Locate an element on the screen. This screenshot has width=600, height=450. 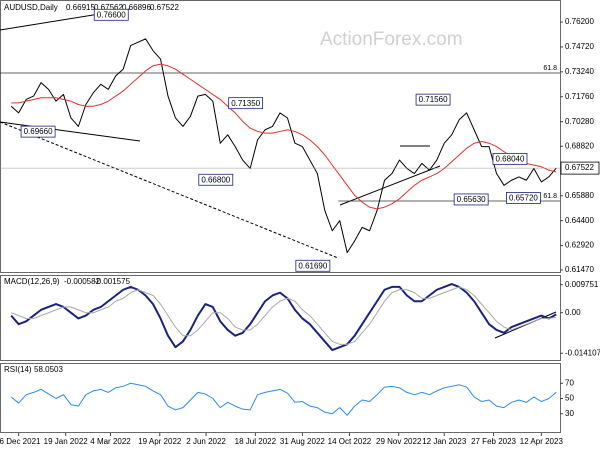
y-tick-label: 0.61470 is located at coordinates (579, 269).